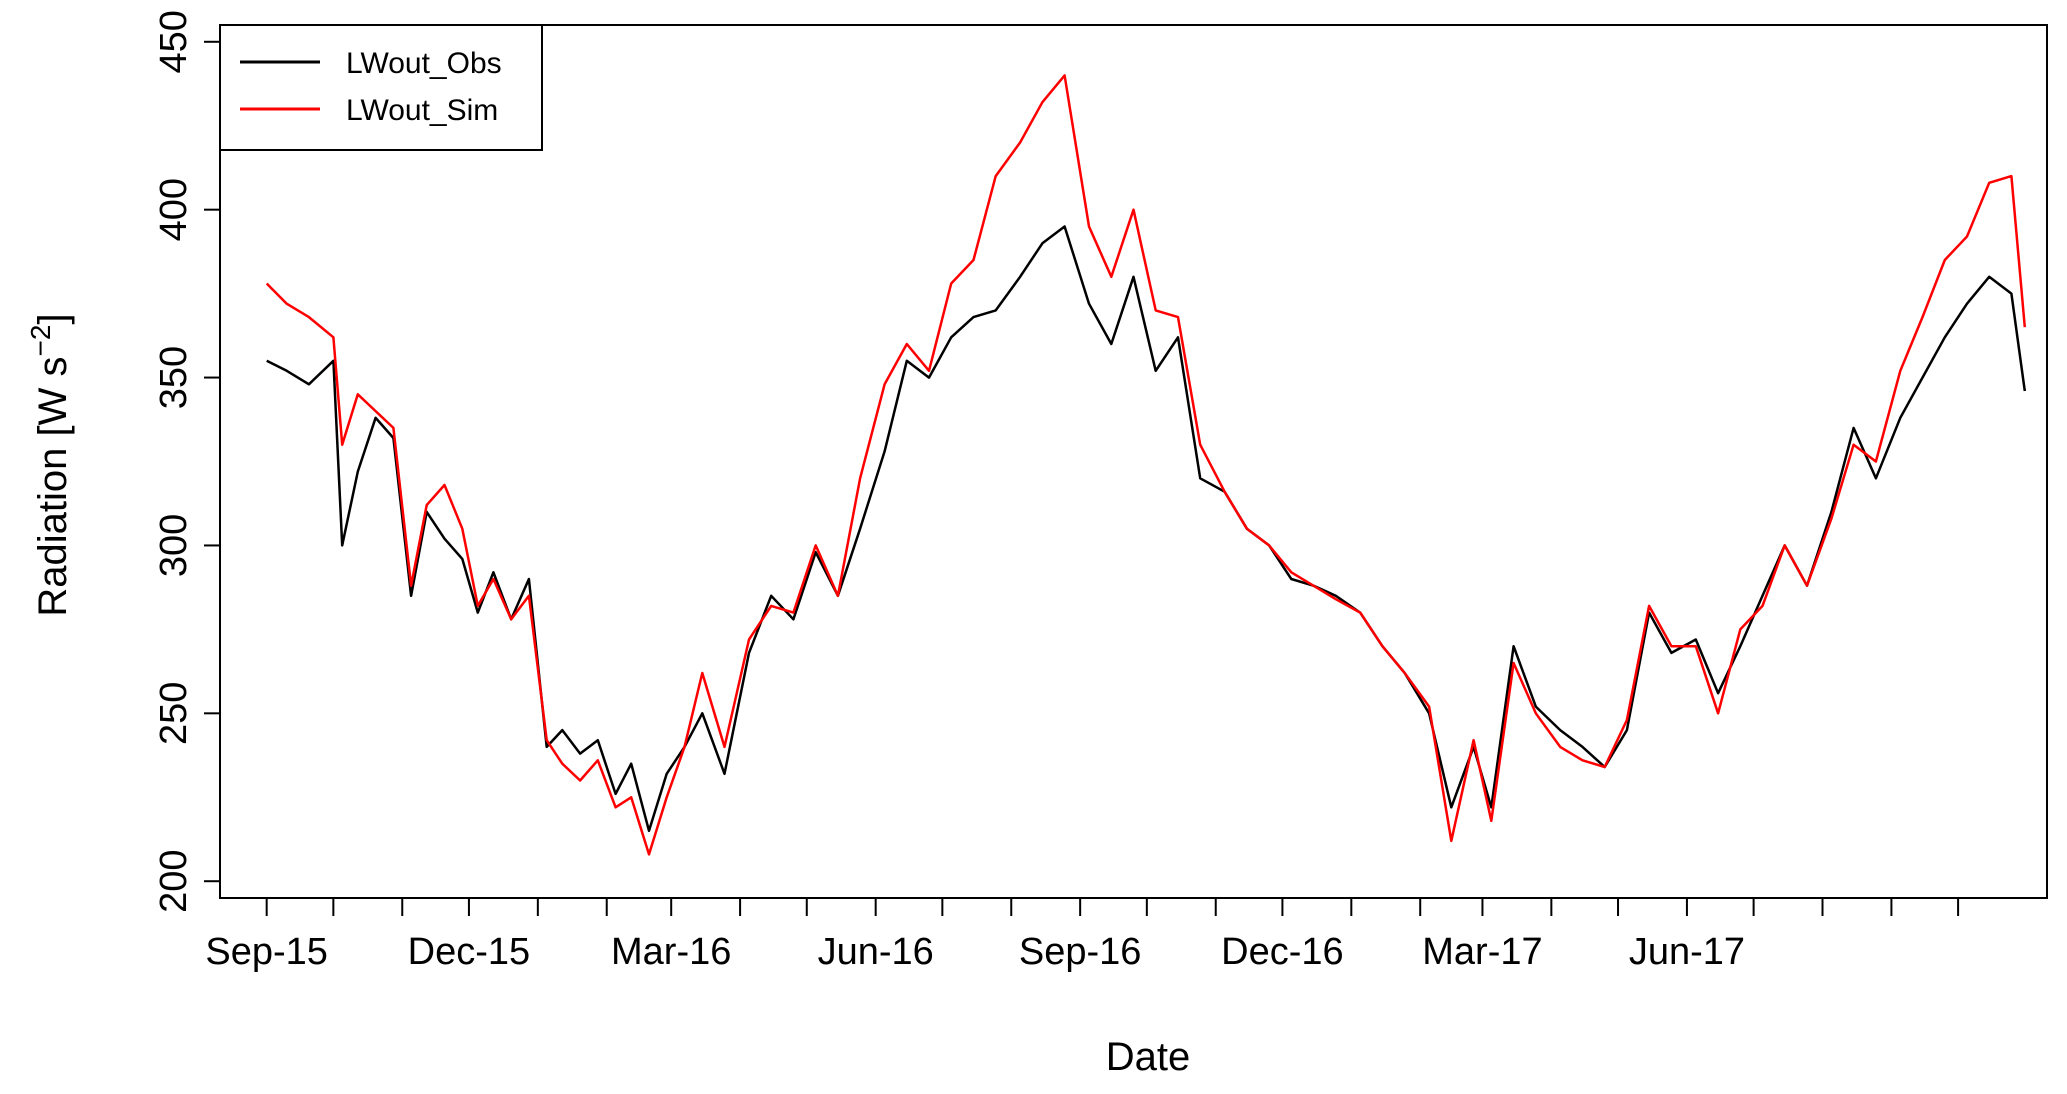  Describe the element at coordinates (174, 881) in the screenshot. I see `y-tick-label: 200` at that location.